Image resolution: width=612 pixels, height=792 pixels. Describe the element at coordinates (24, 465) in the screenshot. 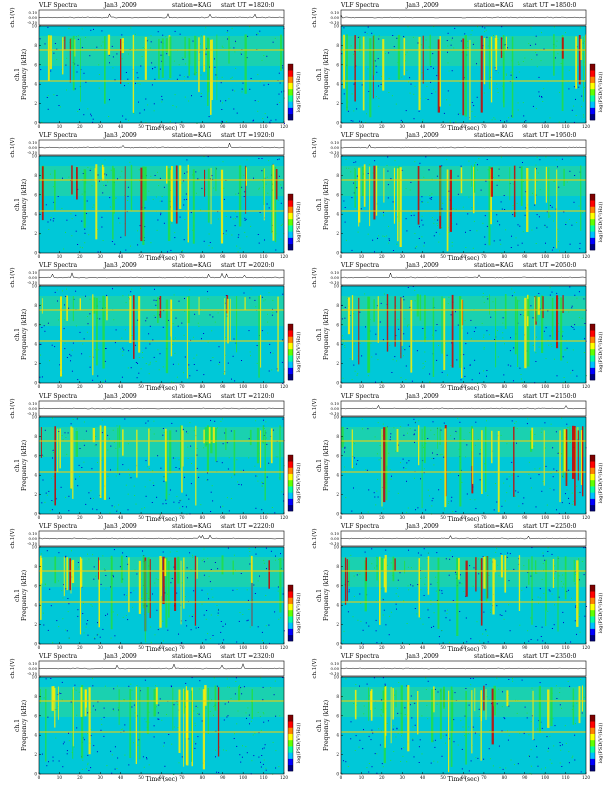

I see `y-axis-label: Frequency (kHz)` at that location.